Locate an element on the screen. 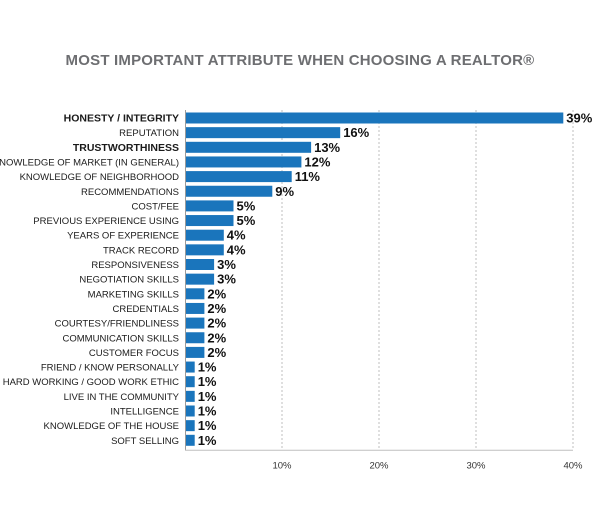 The width and height of the screenshot is (600, 508). category-label: COST/FEE is located at coordinates (155, 206).